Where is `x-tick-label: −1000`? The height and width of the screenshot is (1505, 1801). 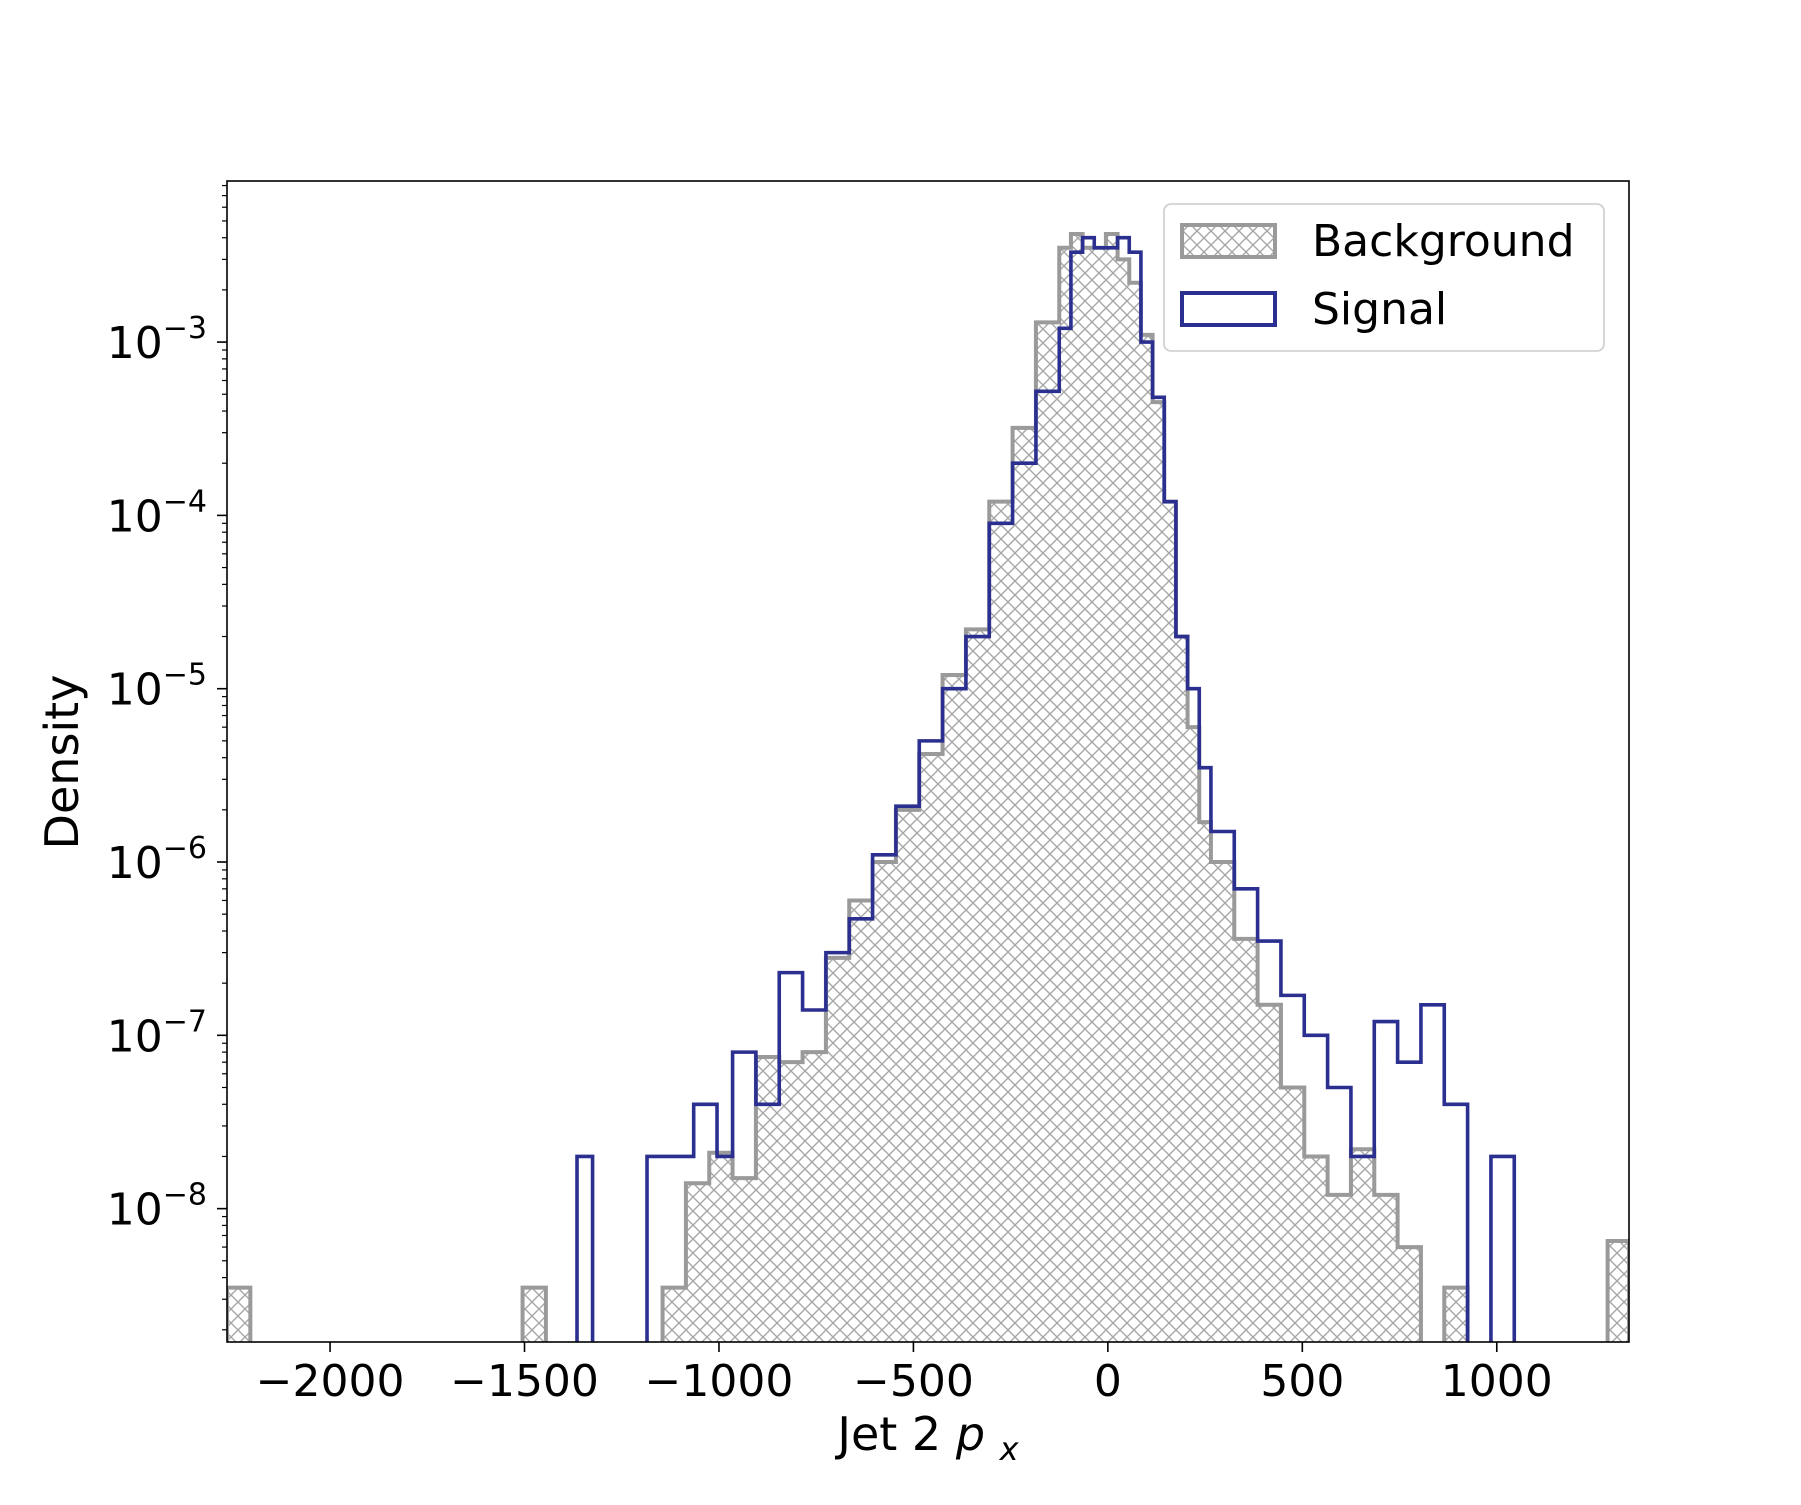 x-tick-label: −1000 is located at coordinates (719, 1381).